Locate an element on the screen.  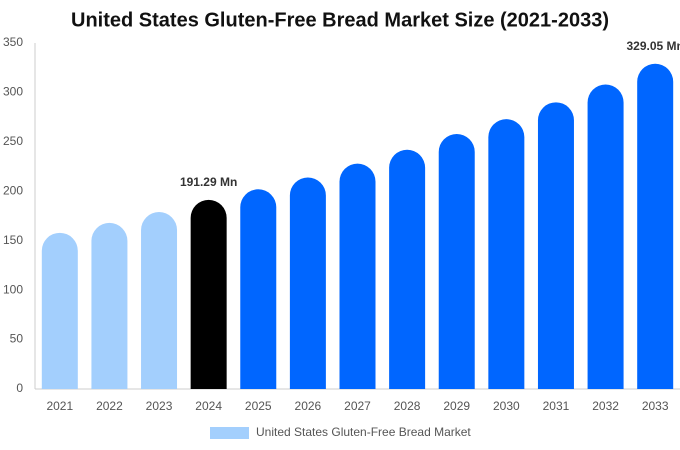
x-tick-label: 2031 is located at coordinates (556, 406).